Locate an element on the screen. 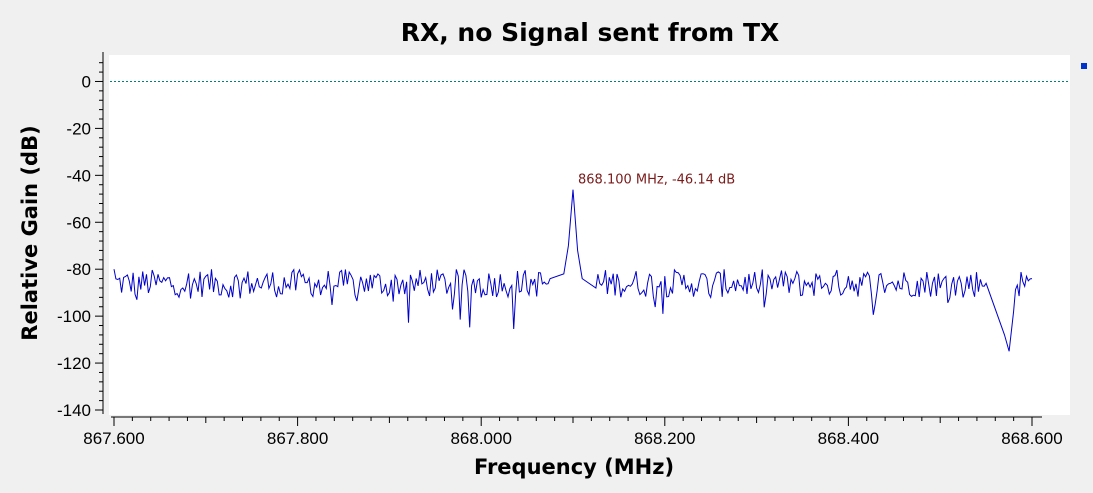  x-tick-label: 868.600 is located at coordinates (1031, 438).